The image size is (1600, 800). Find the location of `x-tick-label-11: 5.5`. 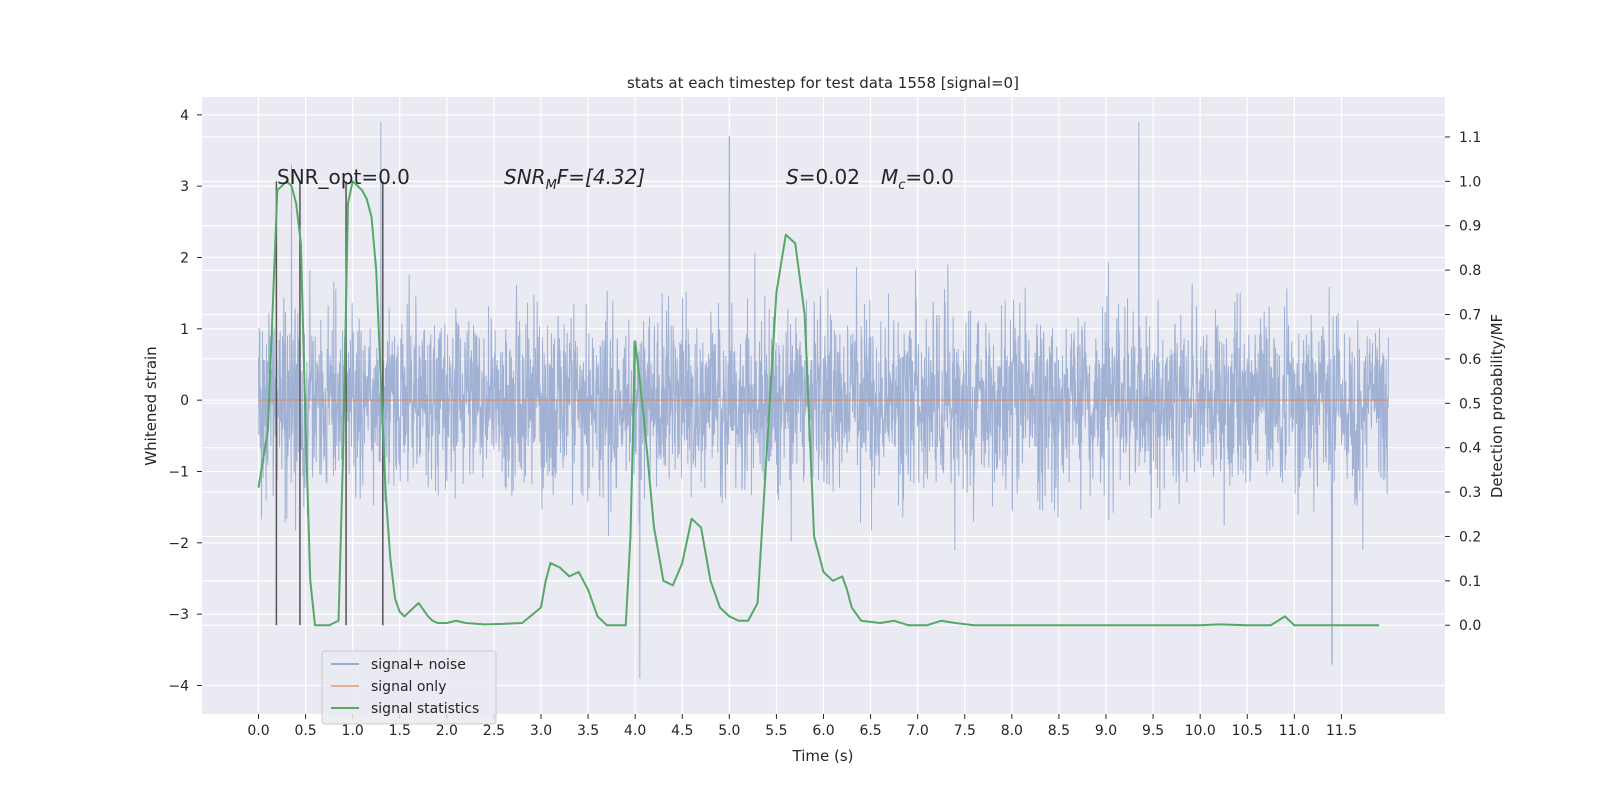

x-tick-label-11: 5.5 is located at coordinates (776, 731).